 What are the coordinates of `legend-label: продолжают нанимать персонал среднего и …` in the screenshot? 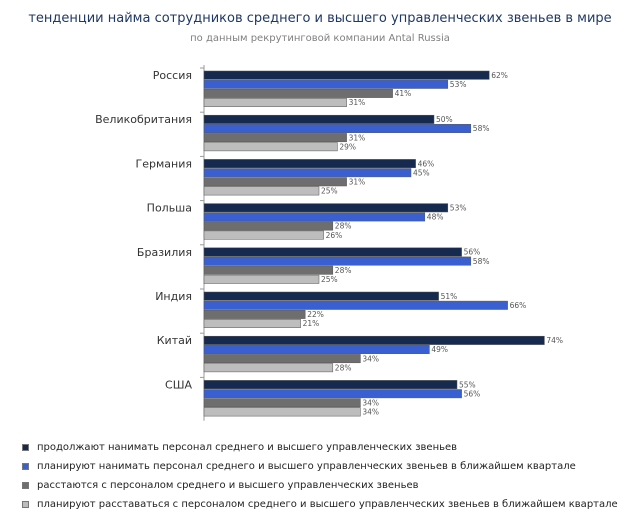 It's located at (247, 447).